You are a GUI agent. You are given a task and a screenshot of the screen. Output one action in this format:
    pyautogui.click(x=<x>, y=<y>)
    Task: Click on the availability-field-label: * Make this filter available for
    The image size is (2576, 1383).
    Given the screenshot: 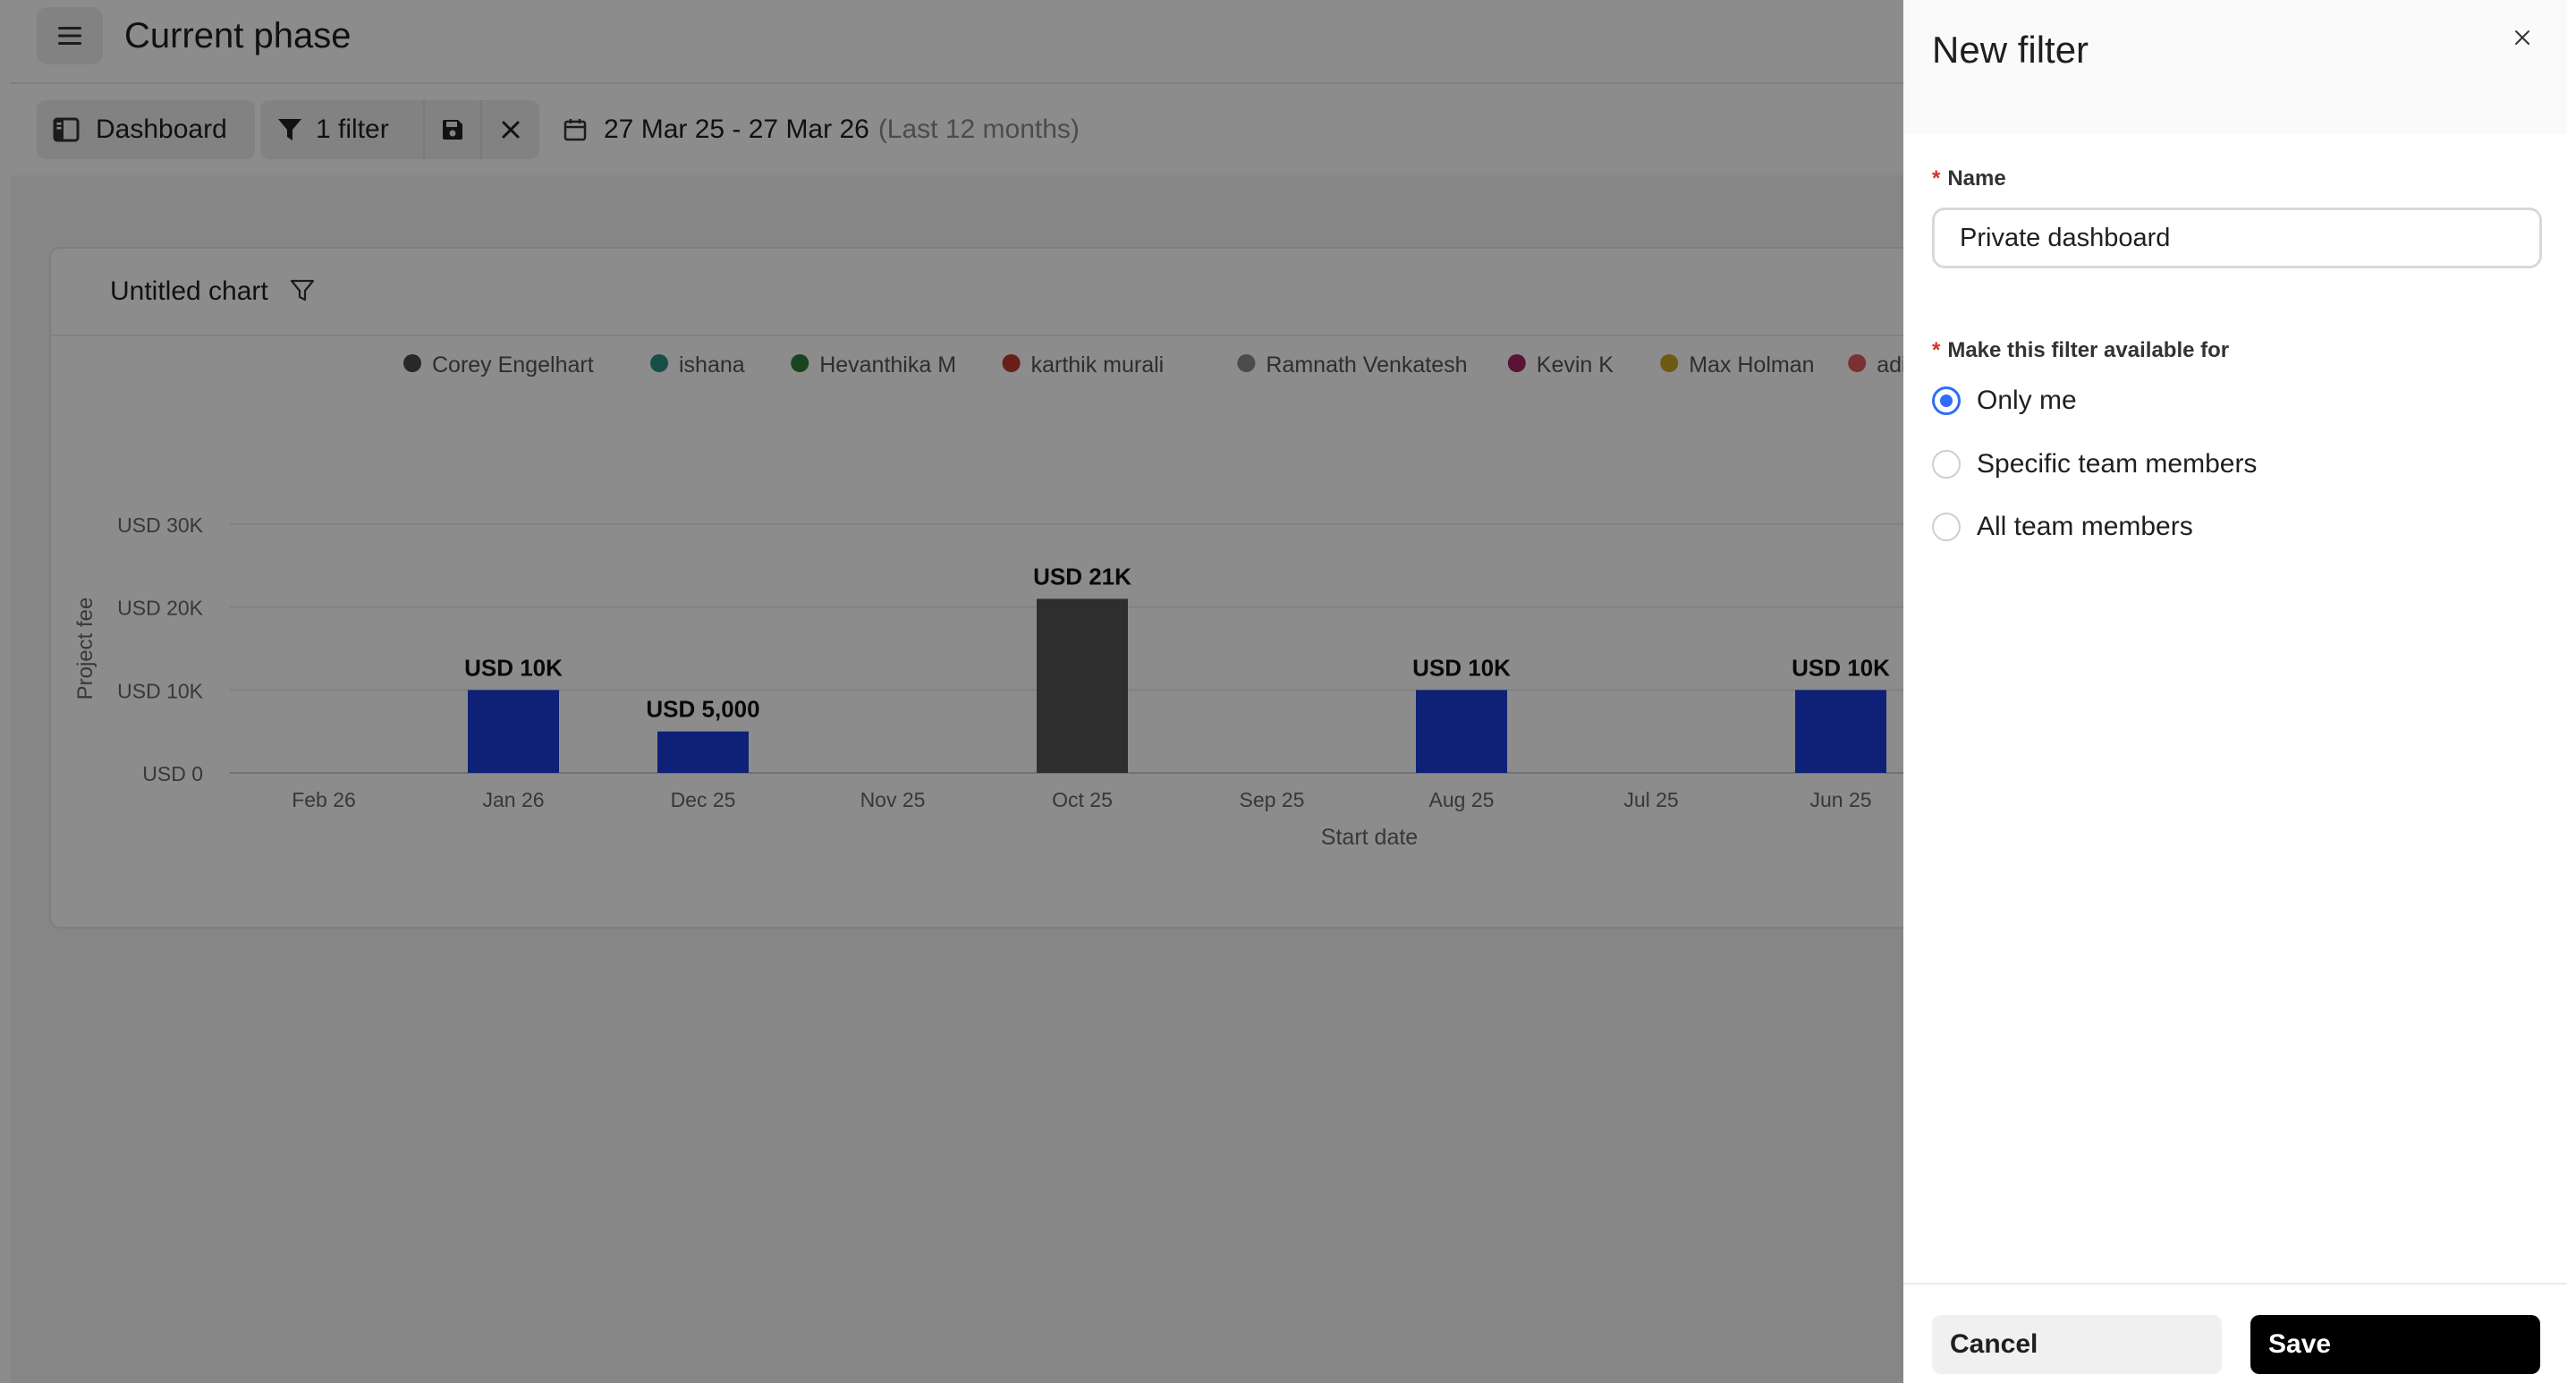 What is the action you would take?
    pyautogui.click(x=2080, y=351)
    